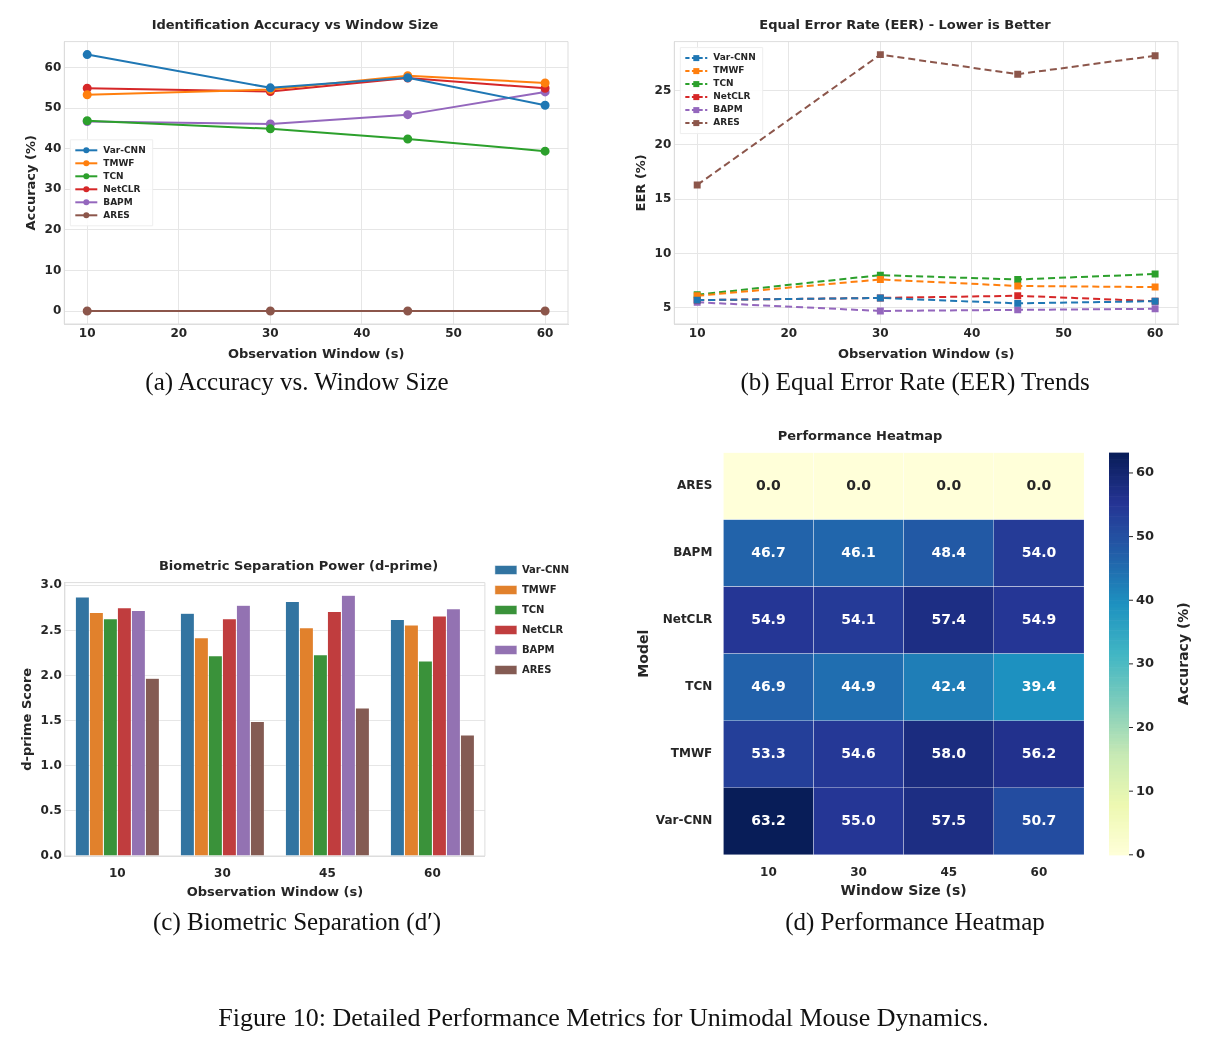 The image size is (1207, 1051). What do you see at coordinates (789, 333) in the screenshot?
I see `x-tick-label: 20` at bounding box center [789, 333].